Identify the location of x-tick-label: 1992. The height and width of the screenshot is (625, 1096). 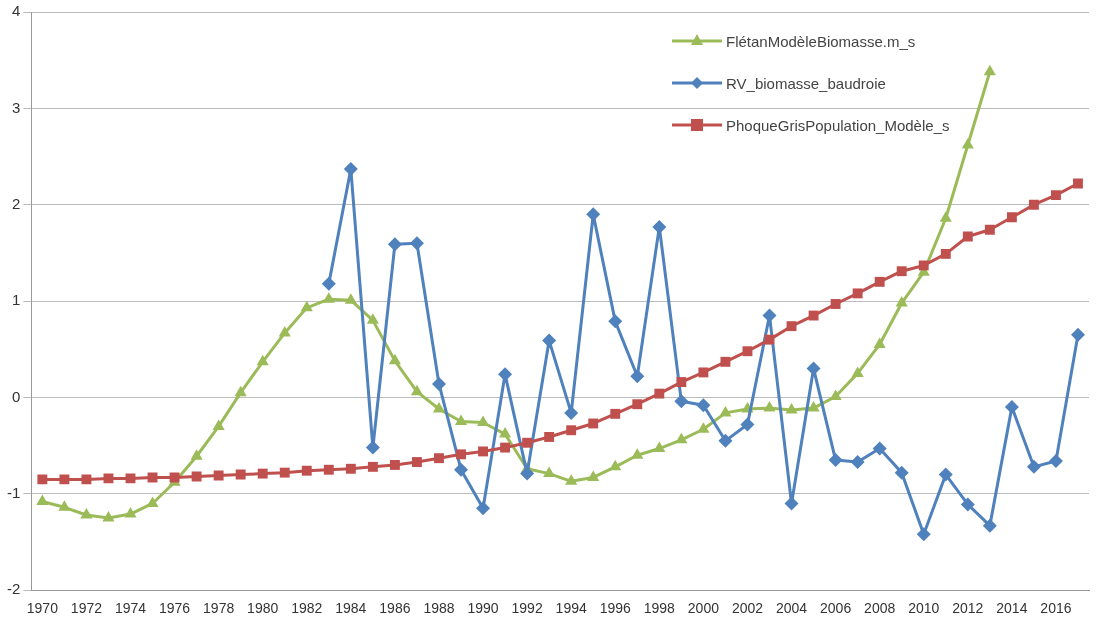
(527, 608).